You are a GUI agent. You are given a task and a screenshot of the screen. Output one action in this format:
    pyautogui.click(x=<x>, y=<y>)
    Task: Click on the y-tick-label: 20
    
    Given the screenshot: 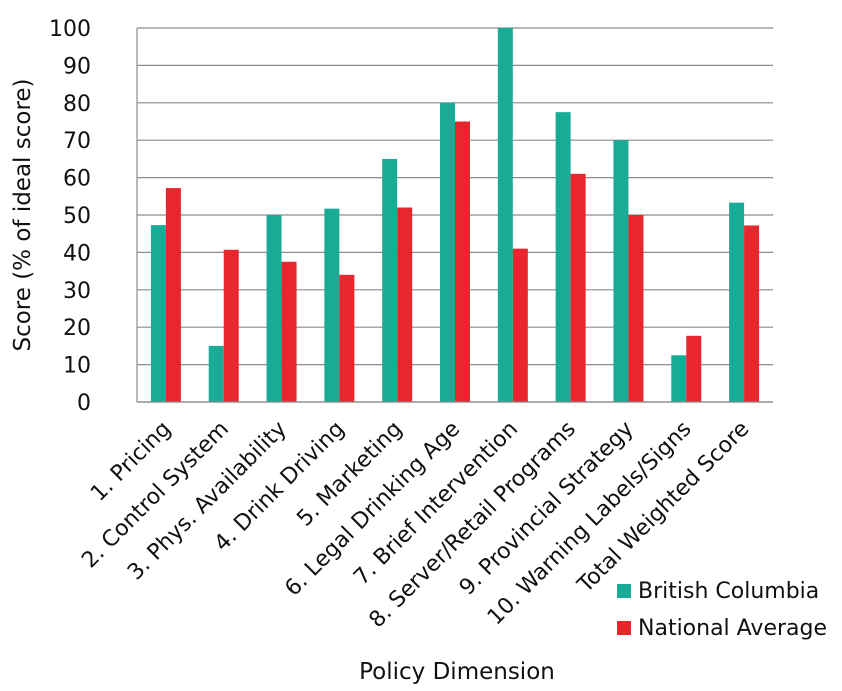 What is the action you would take?
    pyautogui.click(x=77, y=328)
    